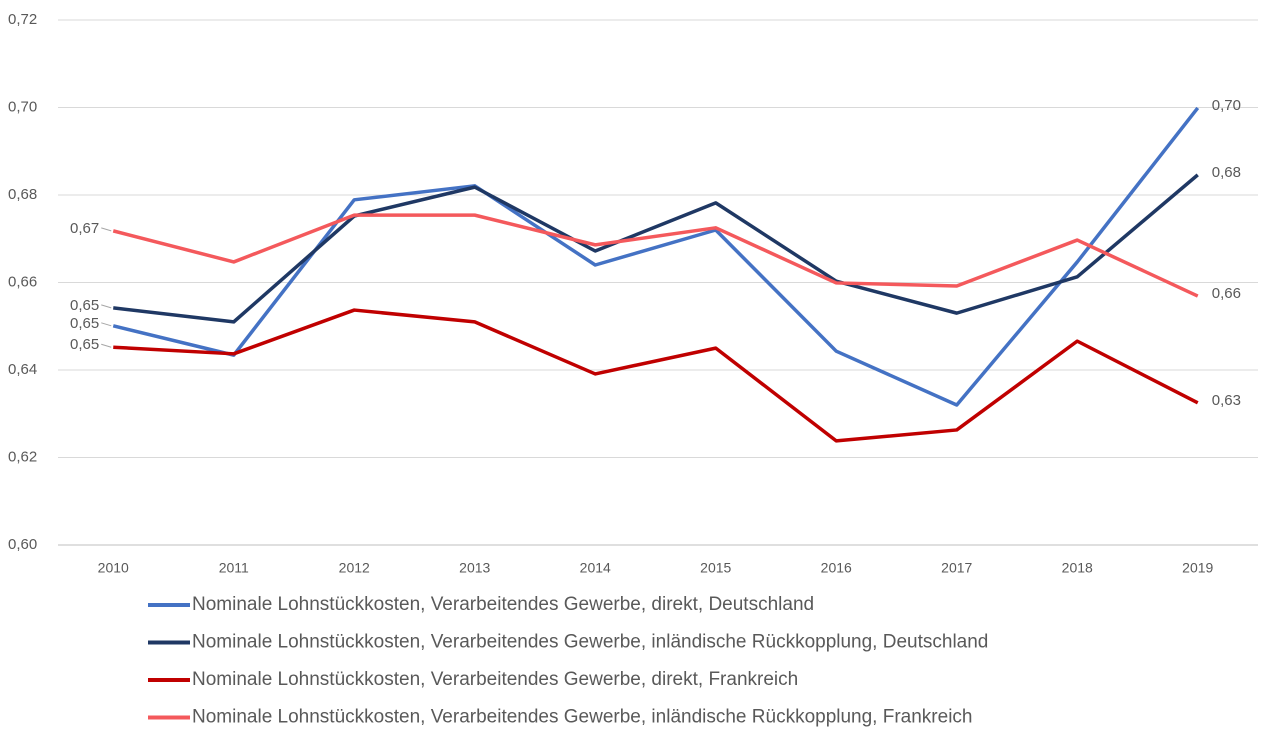  I want to click on x-tick-label: 2012, so click(354, 568).